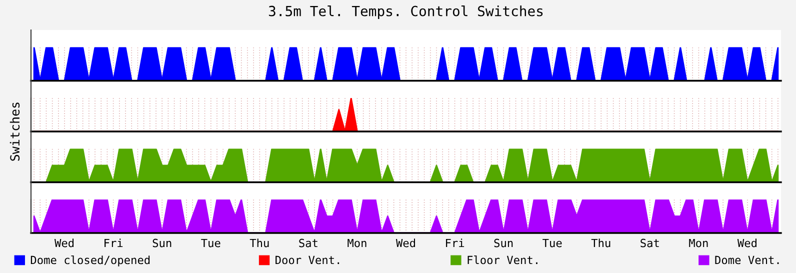  I want to click on legend-label: Dome closed/opened, so click(90, 261).